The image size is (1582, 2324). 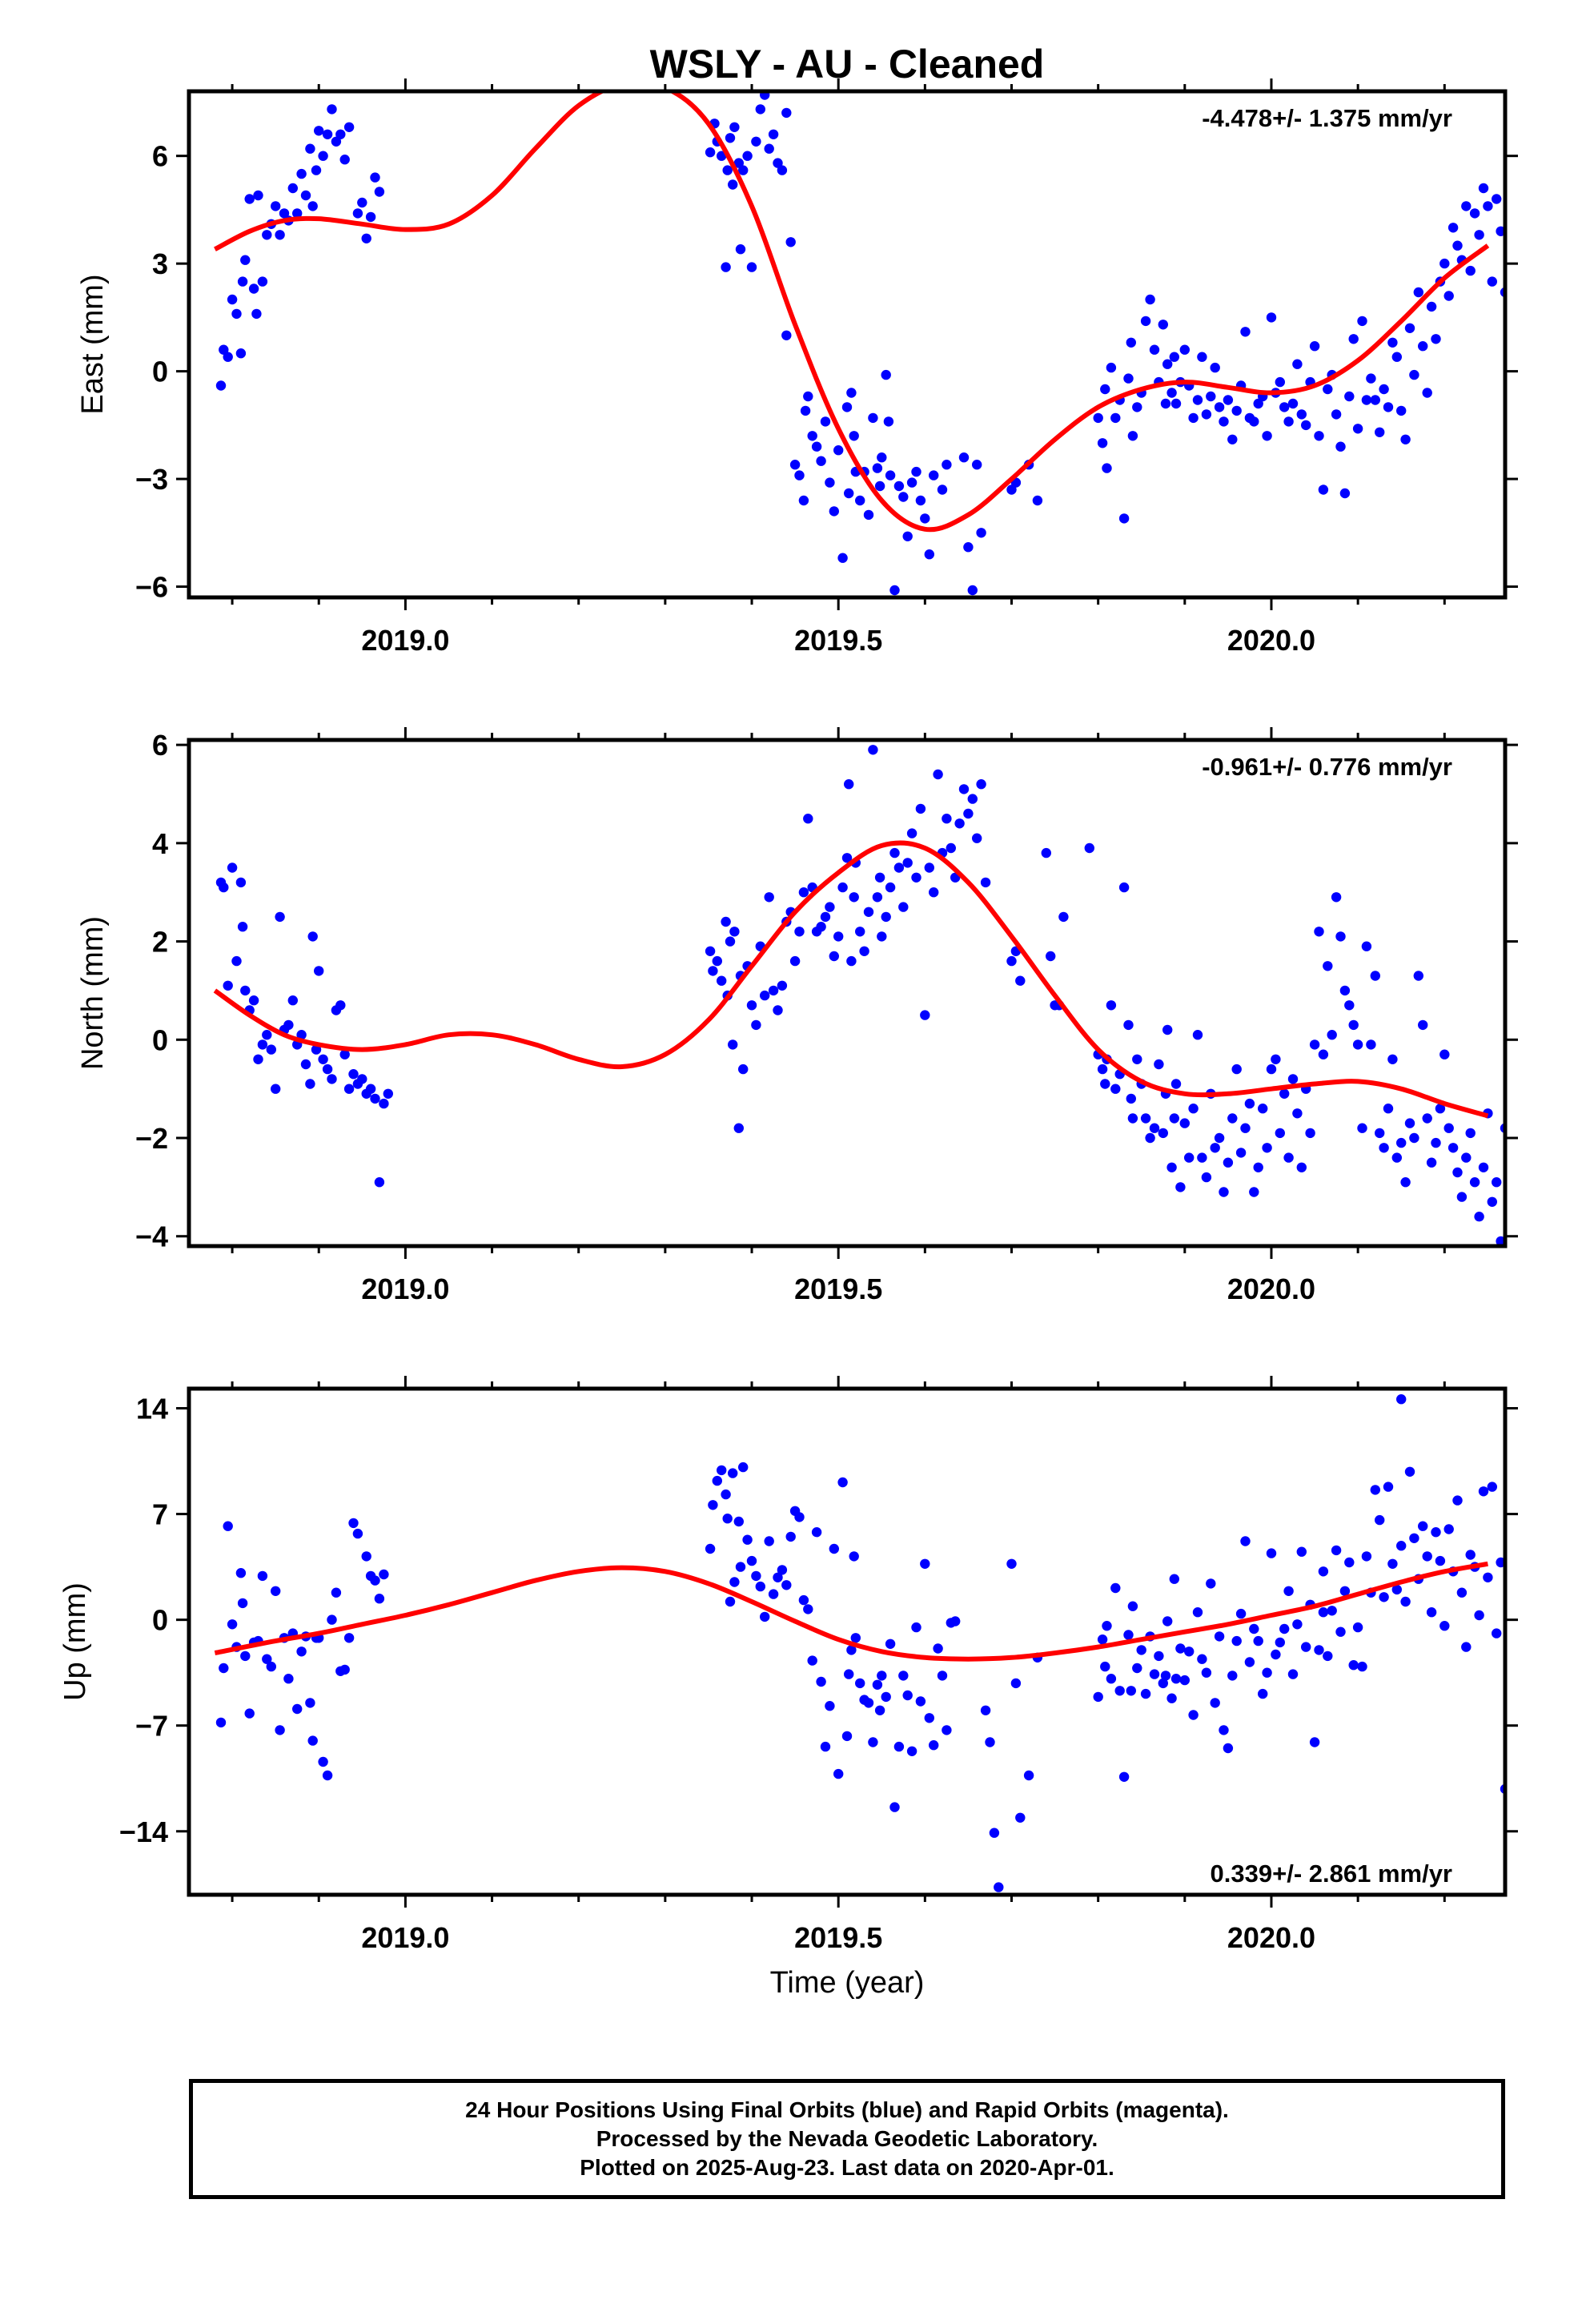 I want to click on rate-annotation: -4.478+/- 1.375 mm/yr, so click(x=1327, y=118).